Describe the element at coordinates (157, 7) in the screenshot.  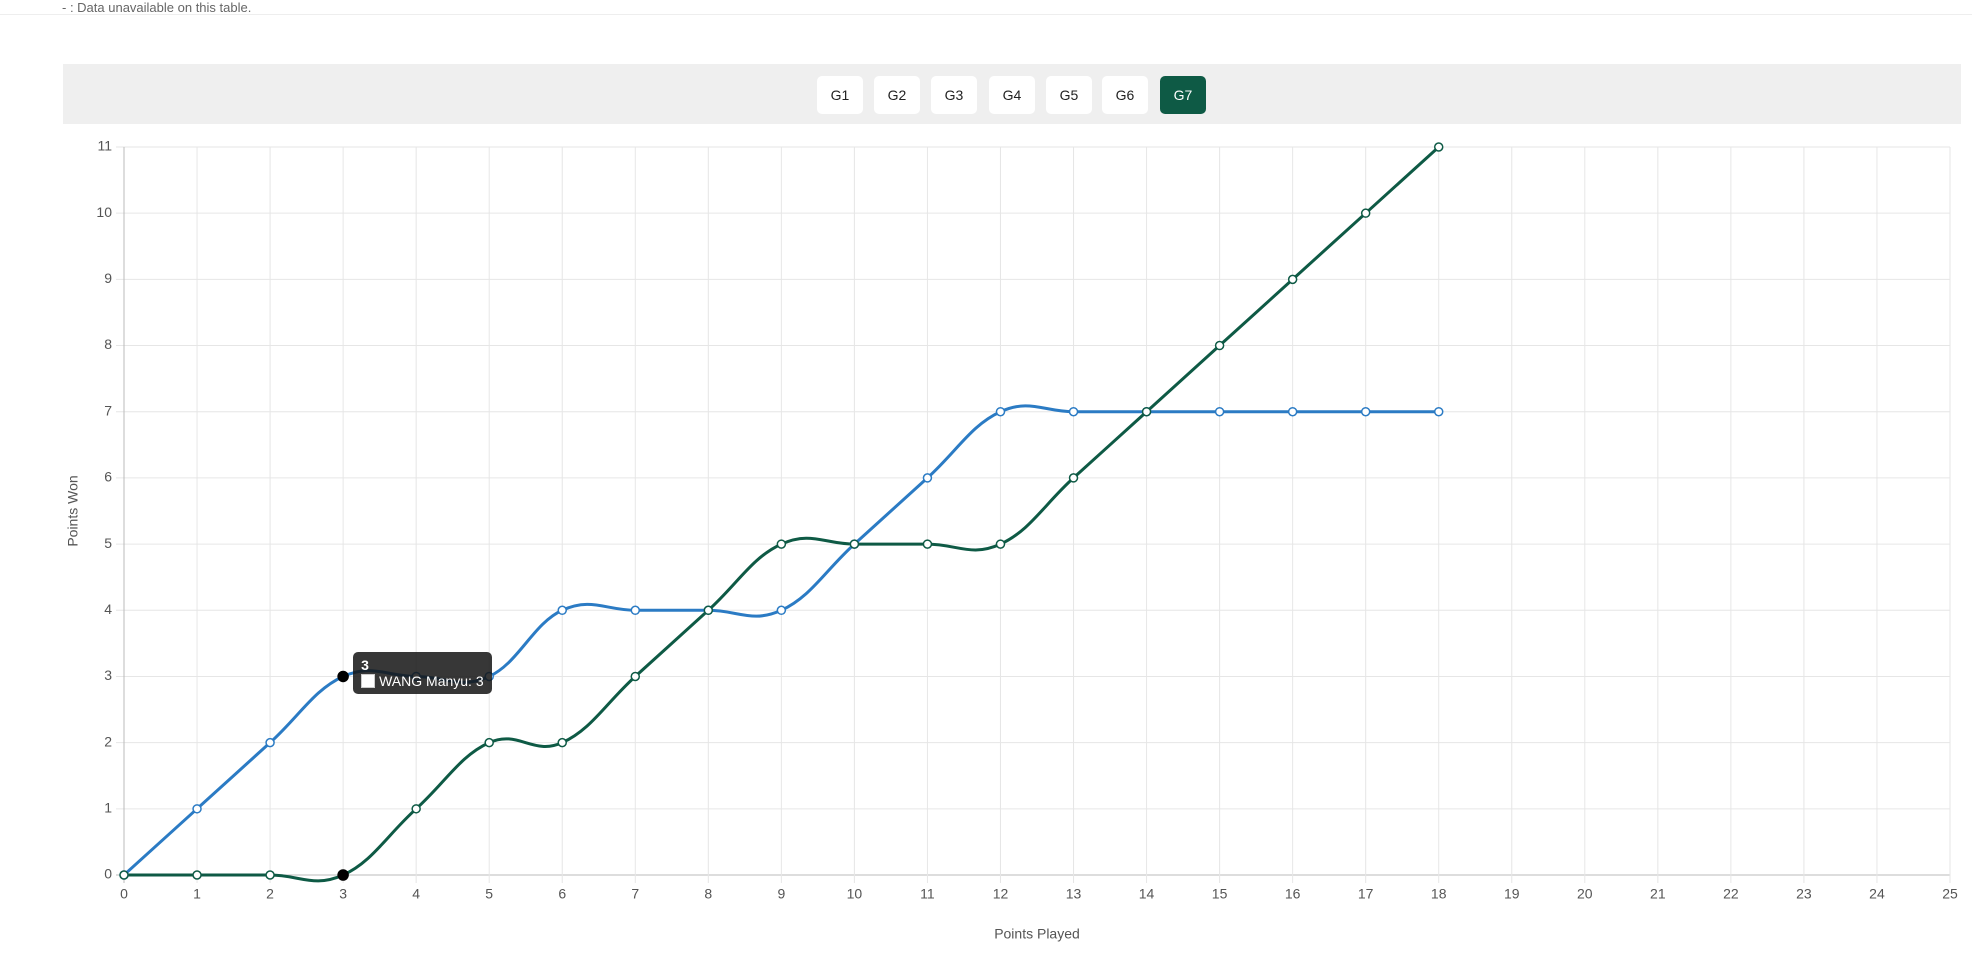
I see `note: - : Data unavailable on this table.` at that location.